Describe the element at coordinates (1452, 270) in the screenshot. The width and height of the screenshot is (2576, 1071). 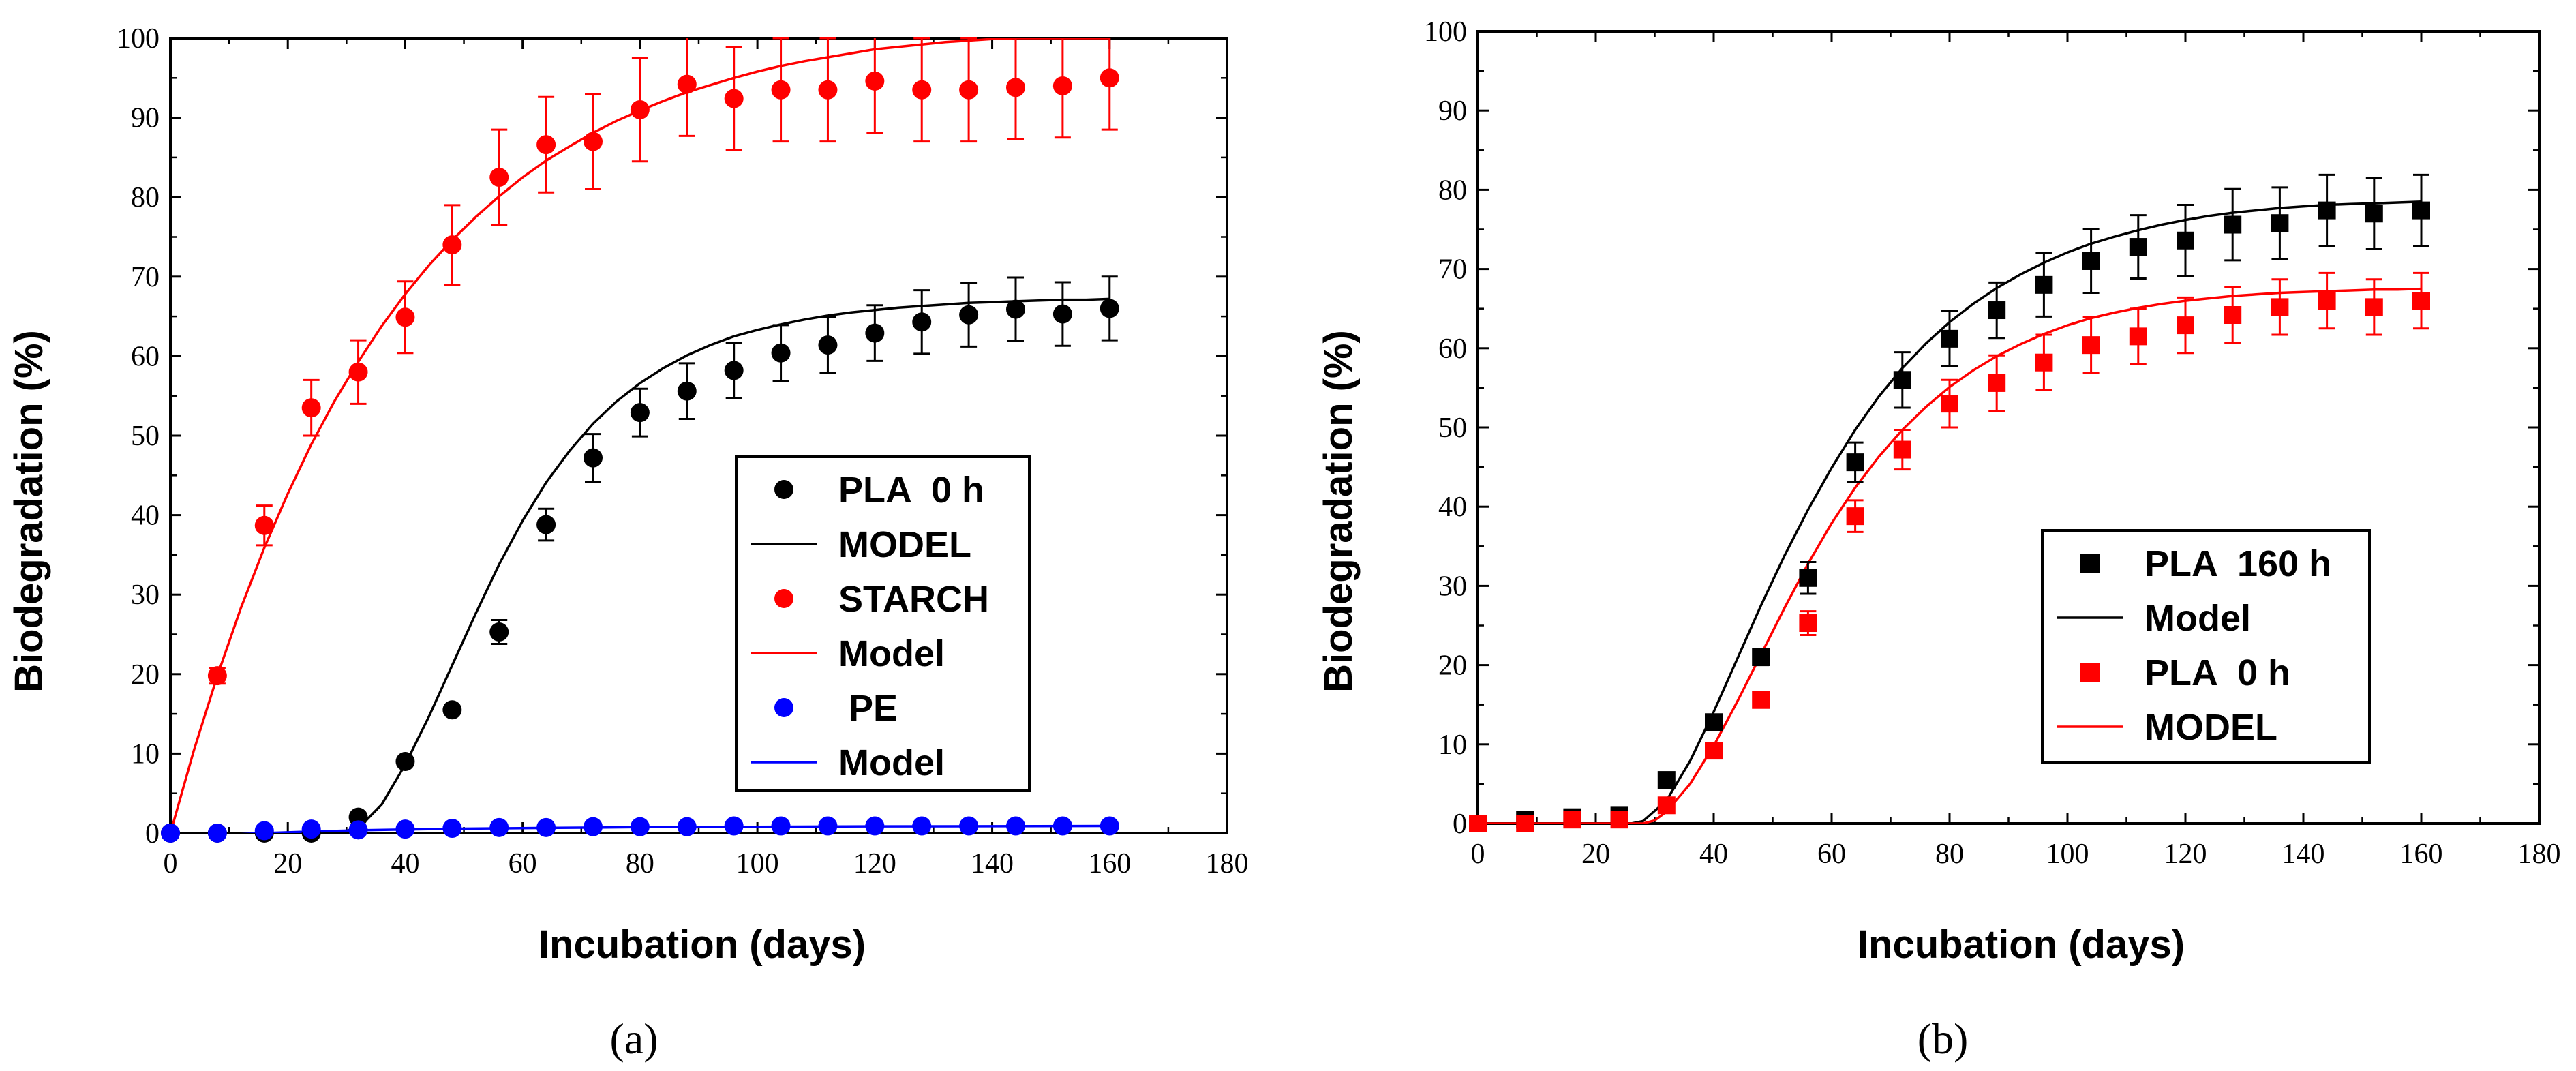
I see `panel-b-ytick-label: 70` at that location.